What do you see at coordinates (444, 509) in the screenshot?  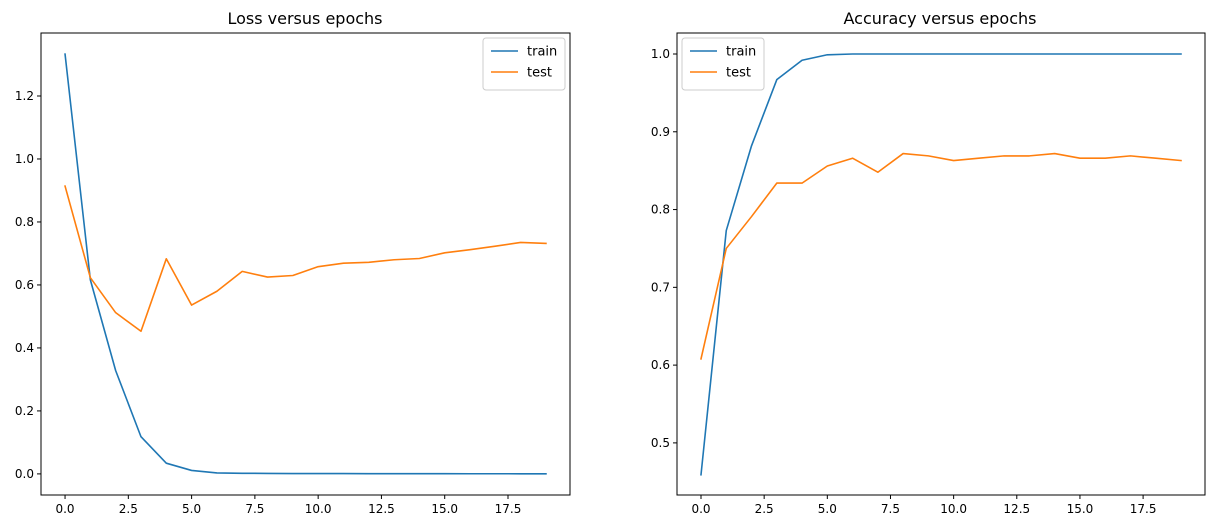 I see `loss-x-tick-label: 15.0` at bounding box center [444, 509].